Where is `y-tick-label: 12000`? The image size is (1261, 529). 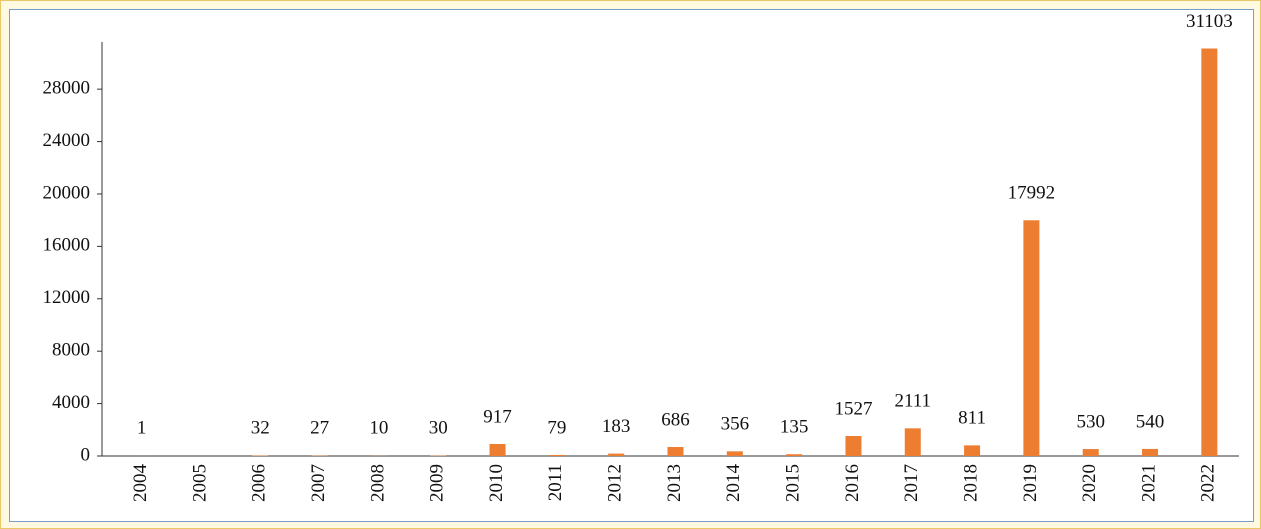 y-tick-label: 12000 is located at coordinates (67, 297).